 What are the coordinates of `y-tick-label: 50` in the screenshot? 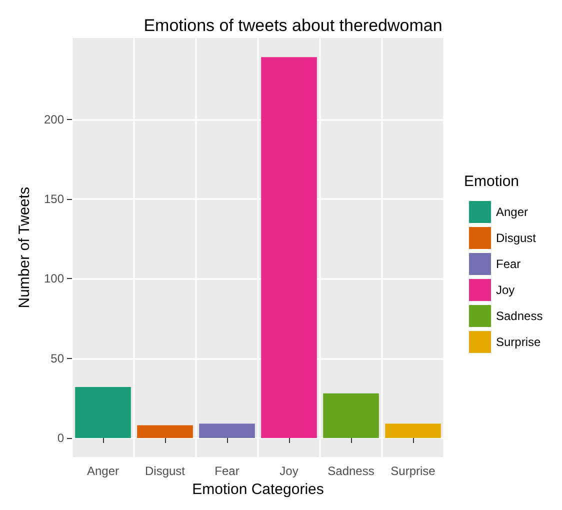 It's located at (57, 358).